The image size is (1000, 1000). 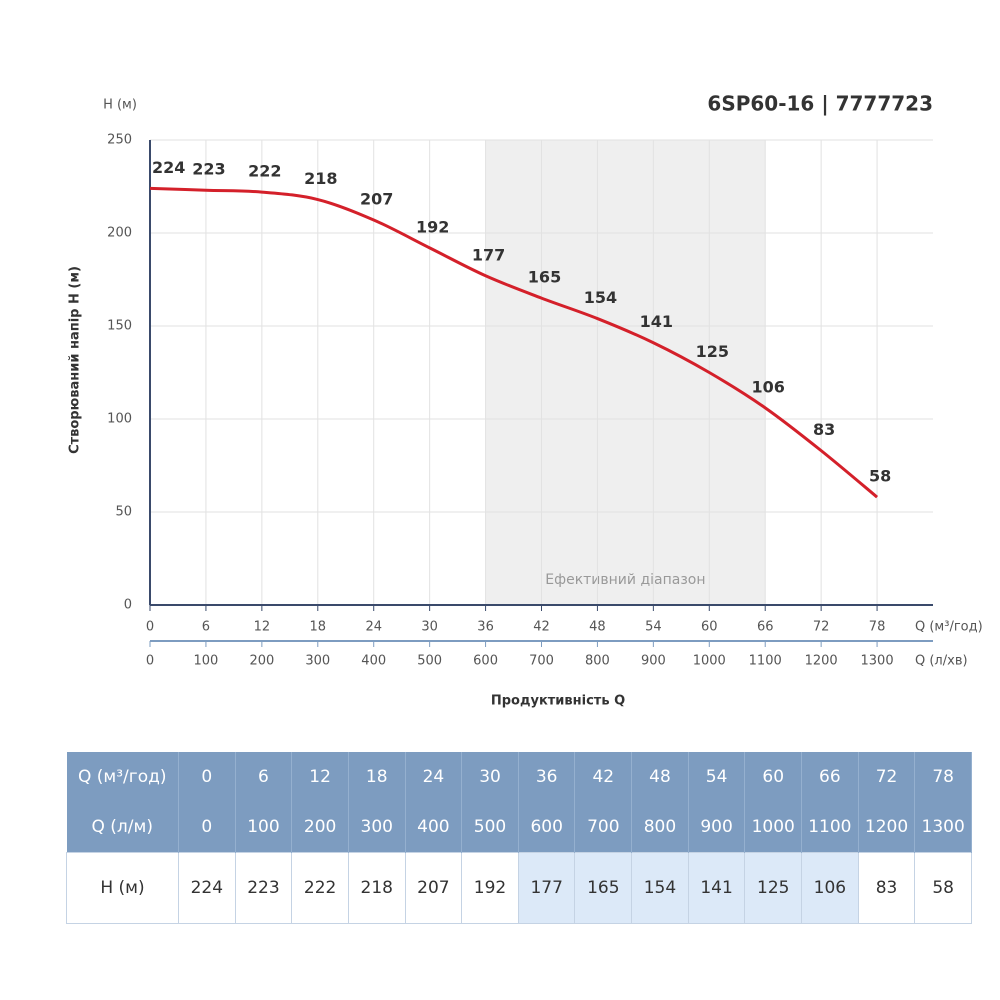 What do you see at coordinates (320, 888) in the screenshot?
I see `table-cell: 222` at bounding box center [320, 888].